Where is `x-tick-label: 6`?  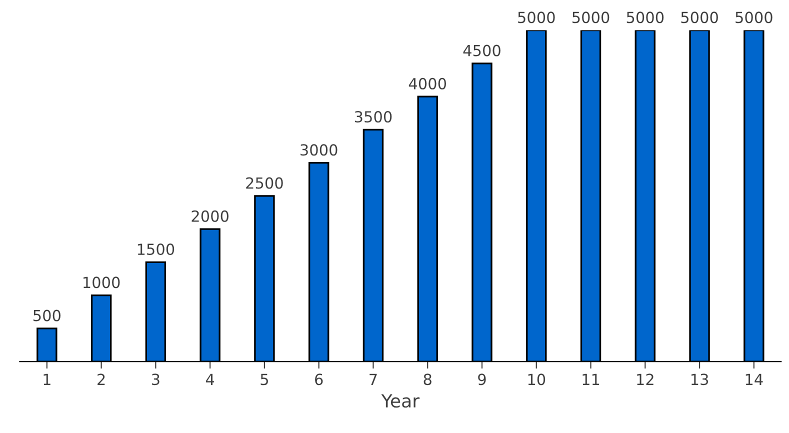 x-tick-label: 6 is located at coordinates (319, 380).